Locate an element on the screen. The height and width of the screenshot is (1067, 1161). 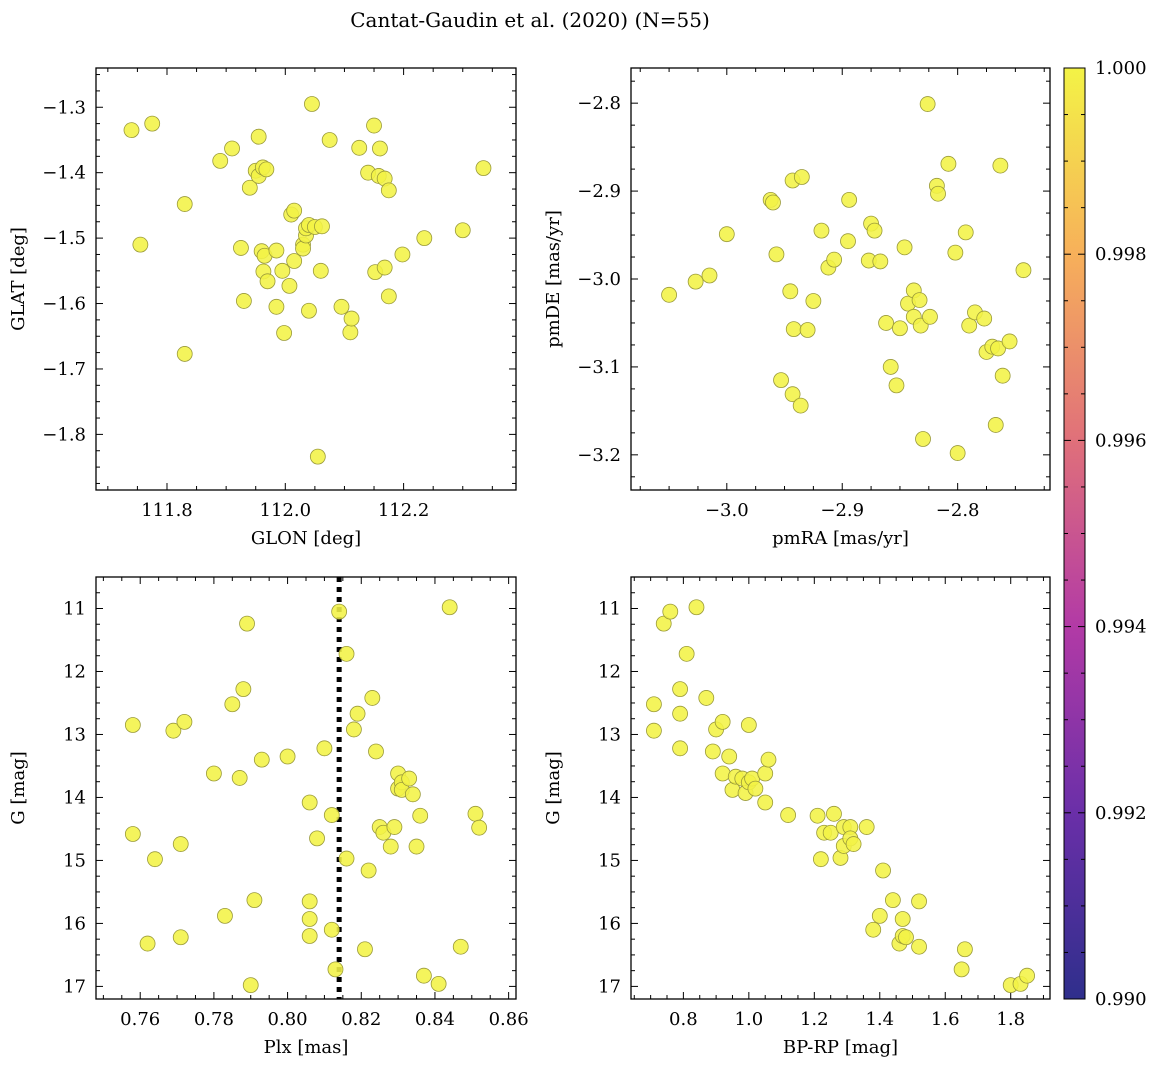
data-points is located at coordinates (307, 280).